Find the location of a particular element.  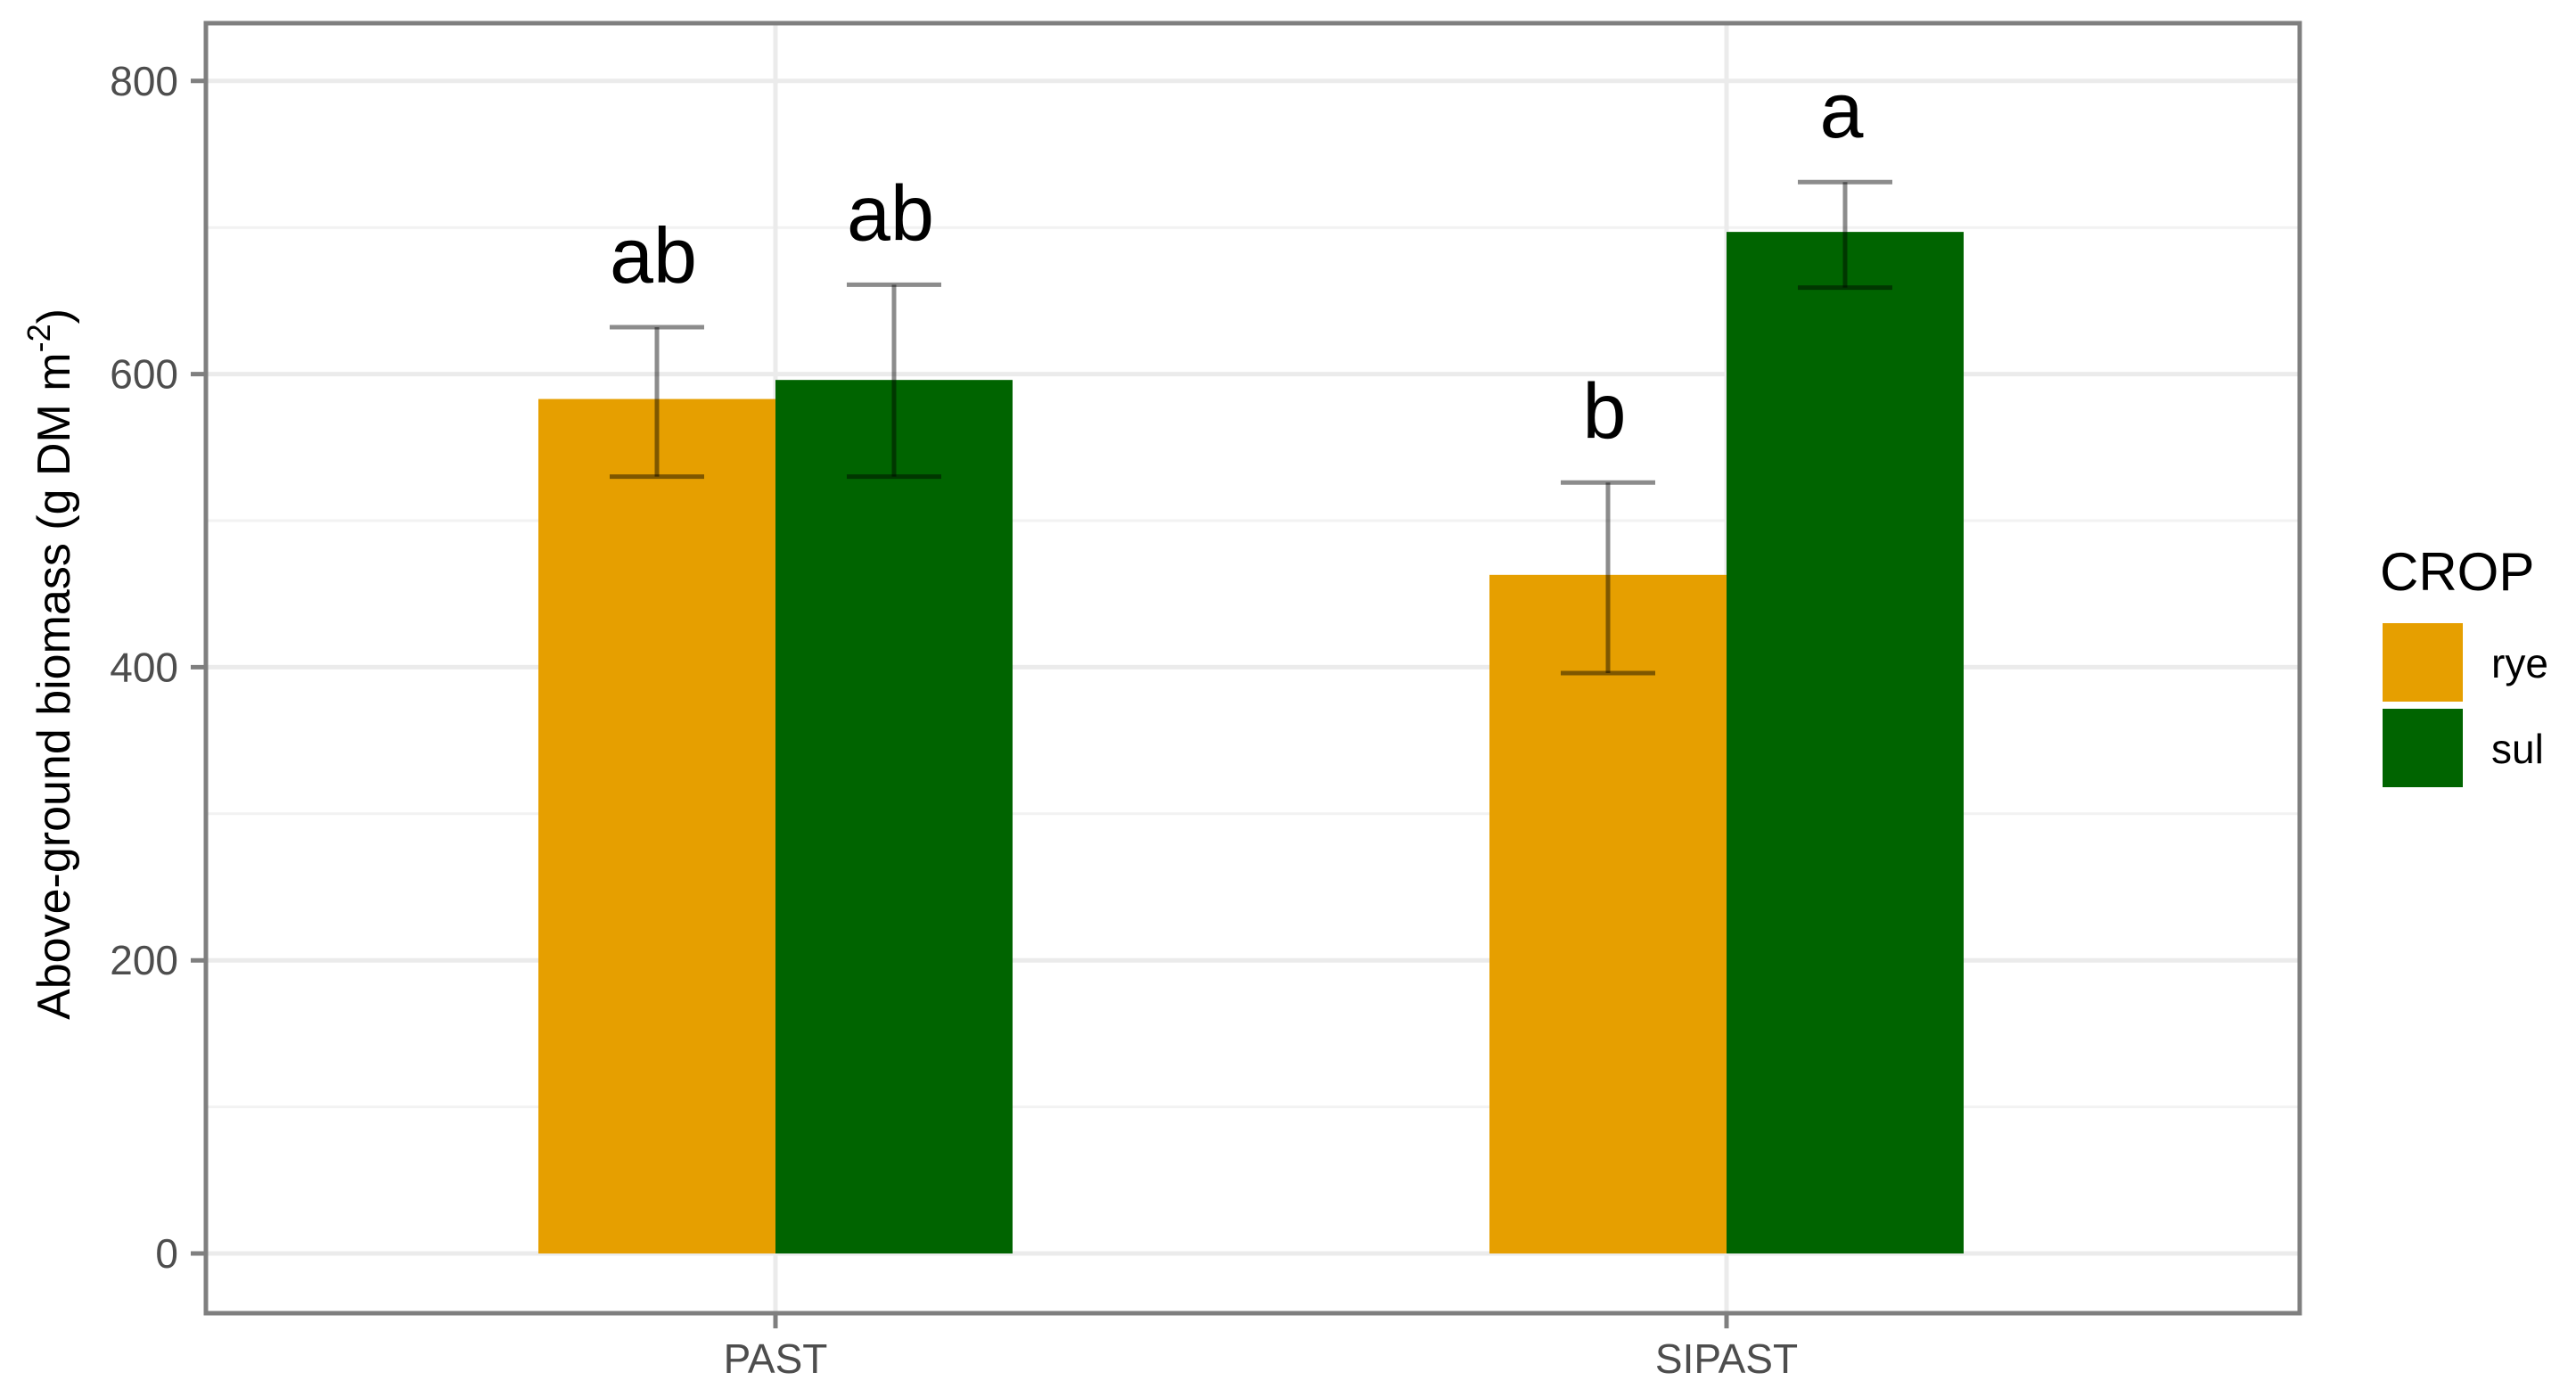

legend-label-rye: rye is located at coordinates (2519, 663).